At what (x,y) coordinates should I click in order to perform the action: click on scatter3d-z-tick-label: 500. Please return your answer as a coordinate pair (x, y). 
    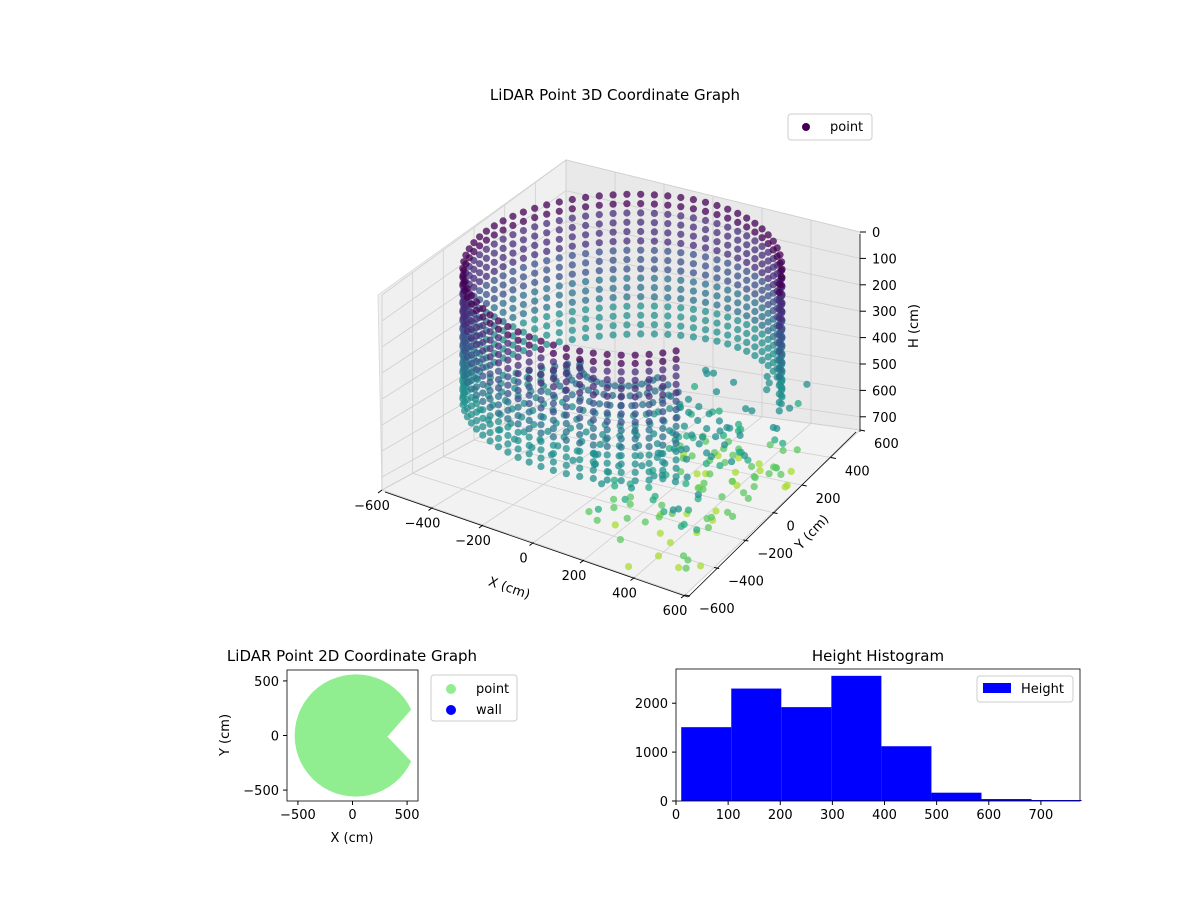
    Looking at the image, I should click on (884, 365).